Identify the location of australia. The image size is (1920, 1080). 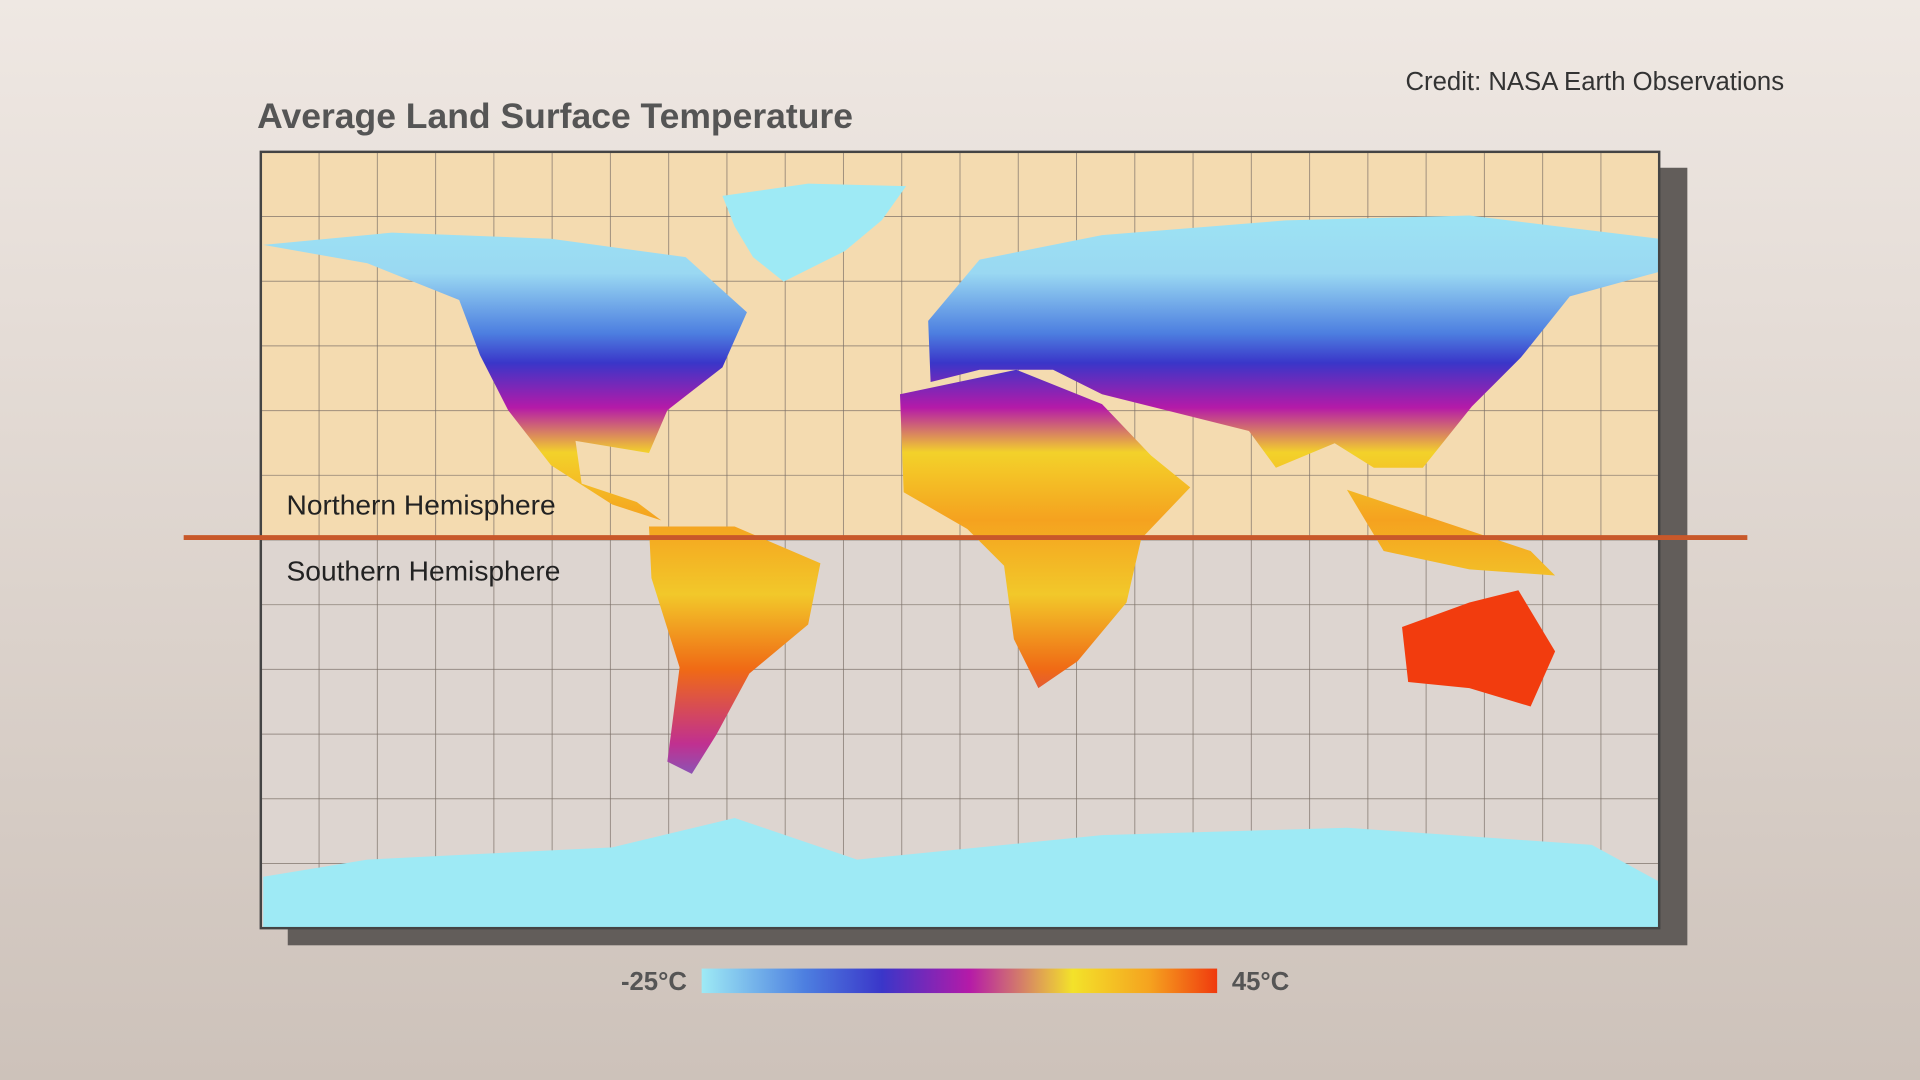
(1479, 648).